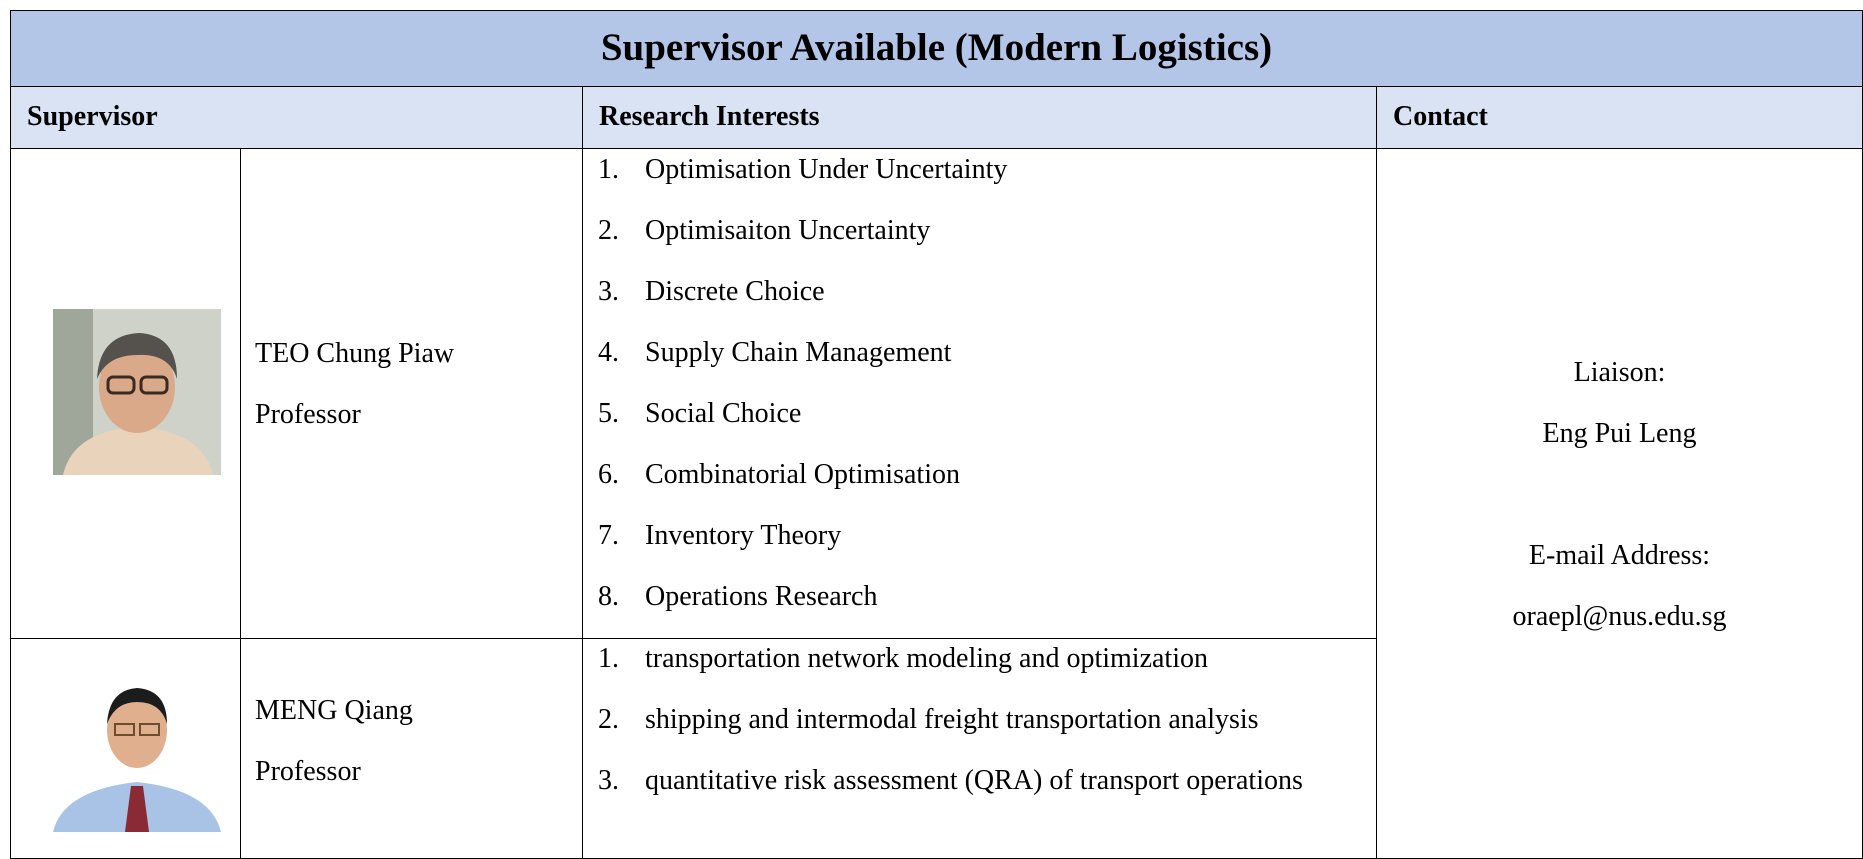 This screenshot has width=1863, height=859. Describe the element at coordinates (608, 596) in the screenshot. I see `item-number: 8.` at that location.